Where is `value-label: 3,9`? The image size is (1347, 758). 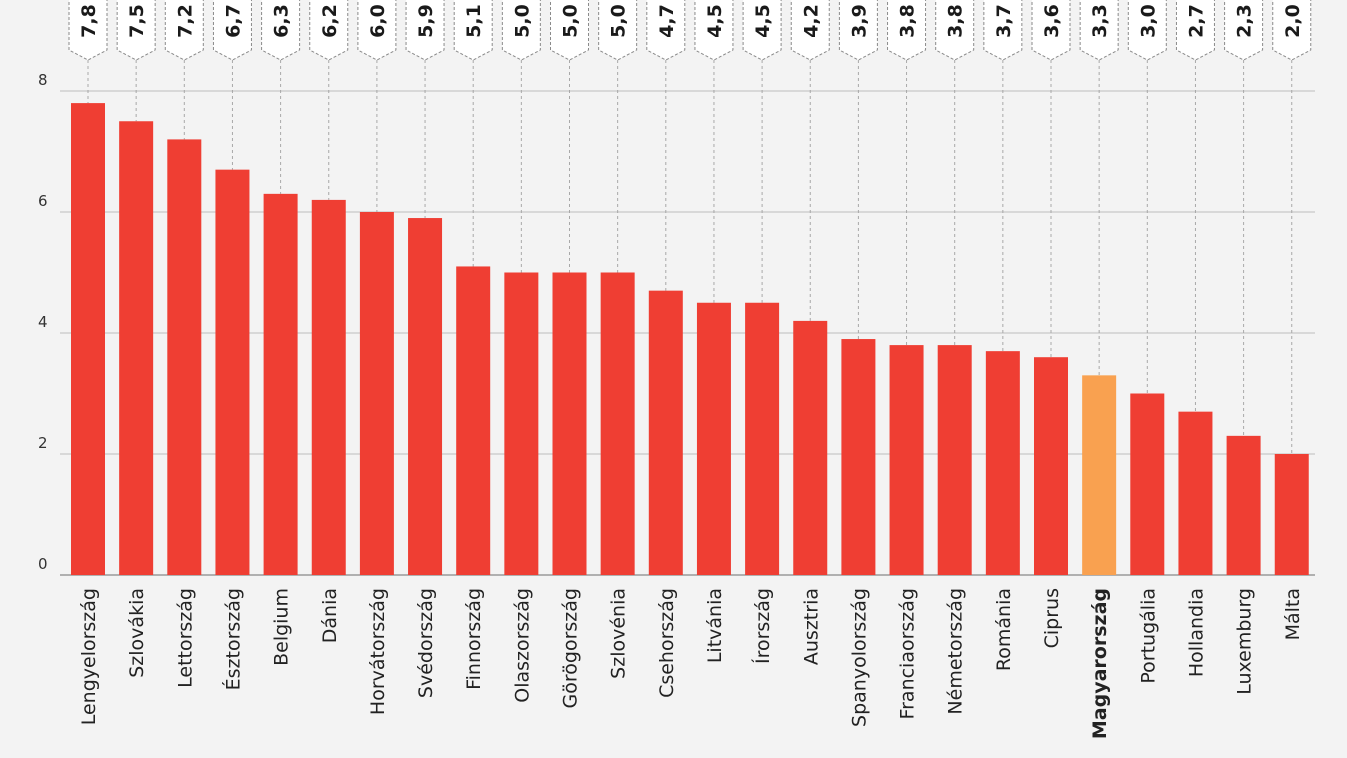 value-label: 3,9 is located at coordinates (859, 21).